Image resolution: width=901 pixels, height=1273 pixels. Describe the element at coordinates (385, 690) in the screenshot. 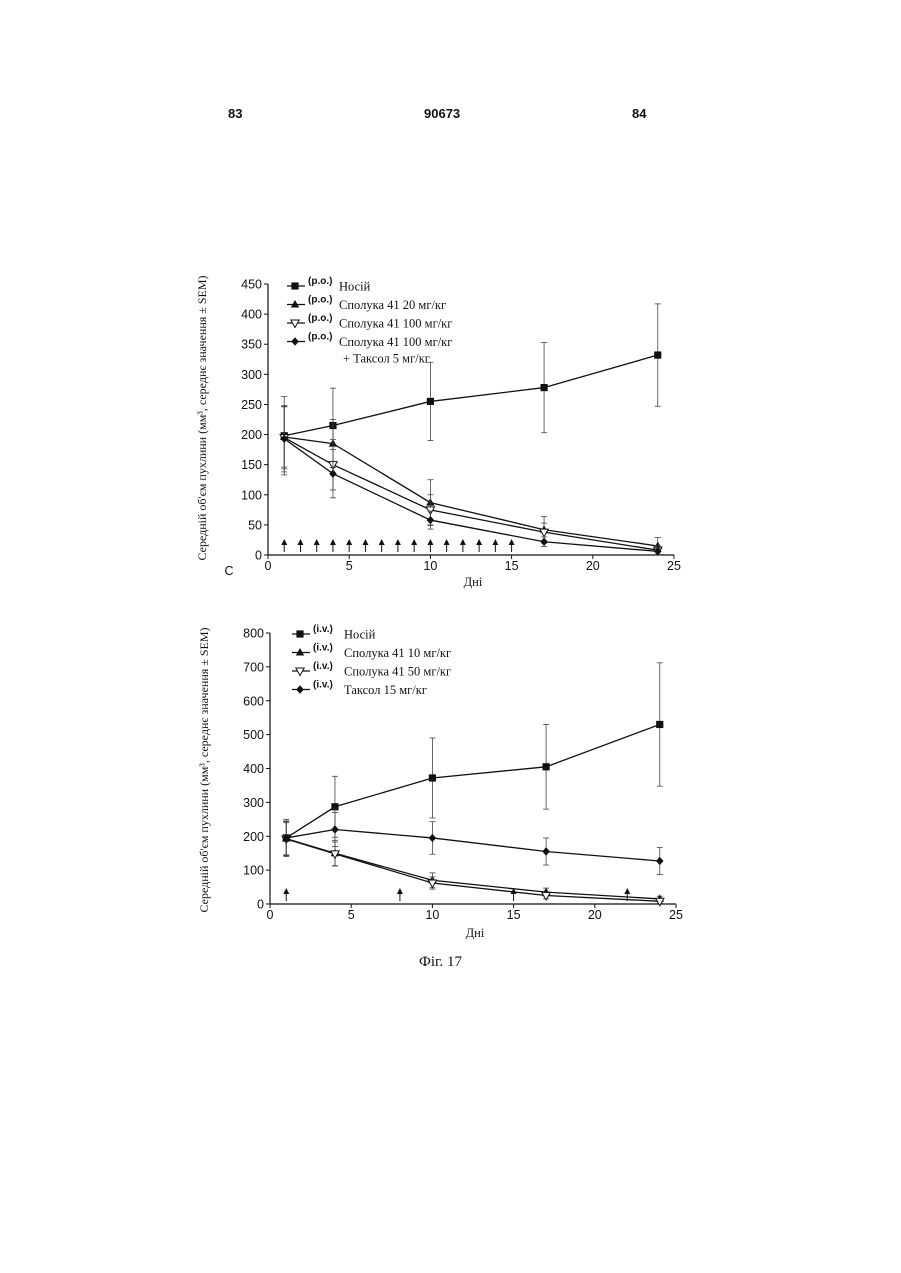

I see `legend-label: Таксол 15 мг/кг` at that location.